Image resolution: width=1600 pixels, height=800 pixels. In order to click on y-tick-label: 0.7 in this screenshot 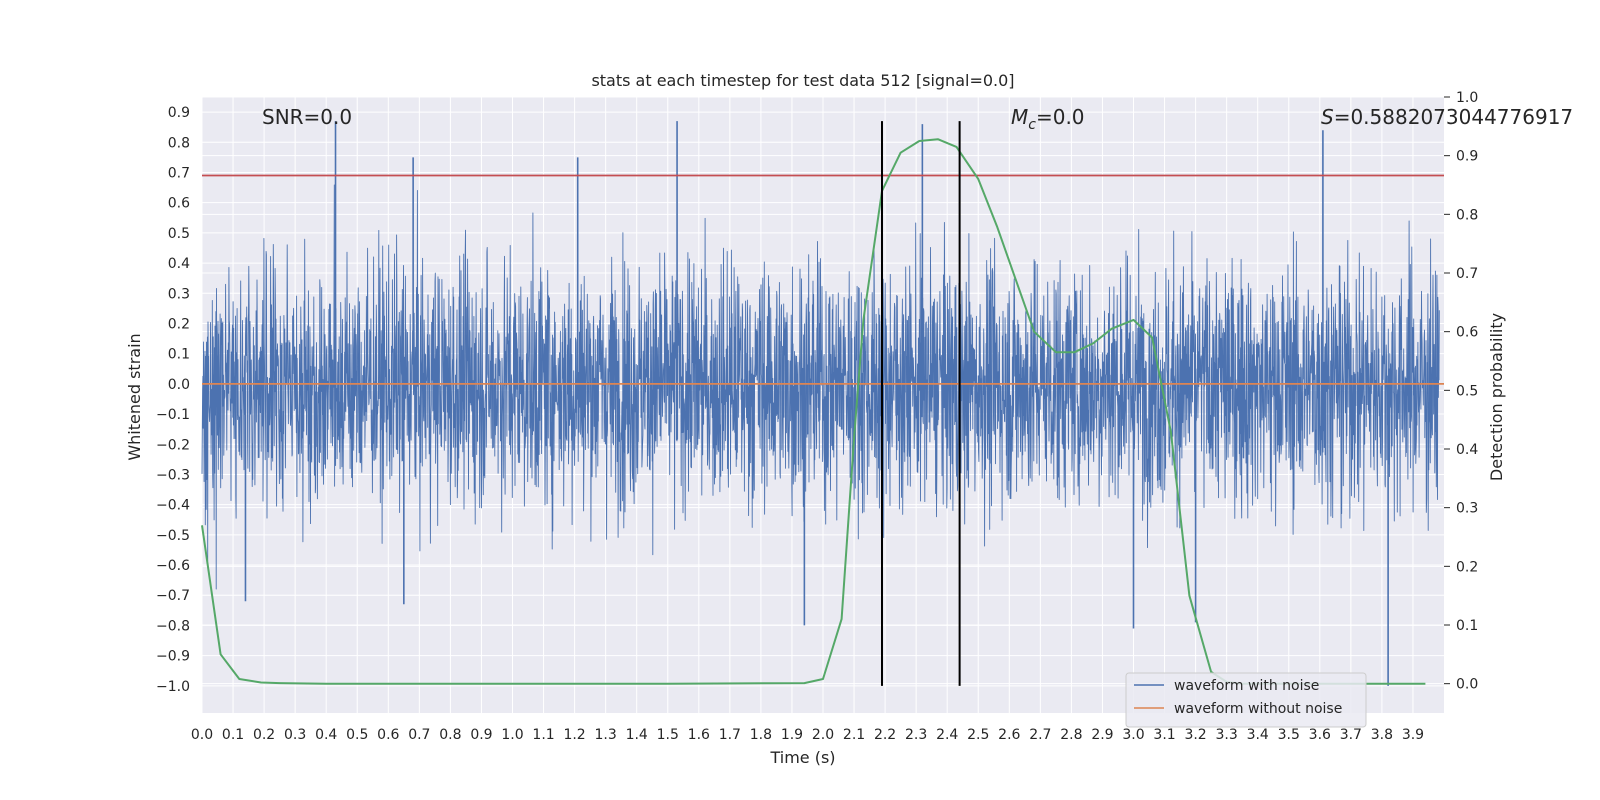, I will do `click(179, 173)`.